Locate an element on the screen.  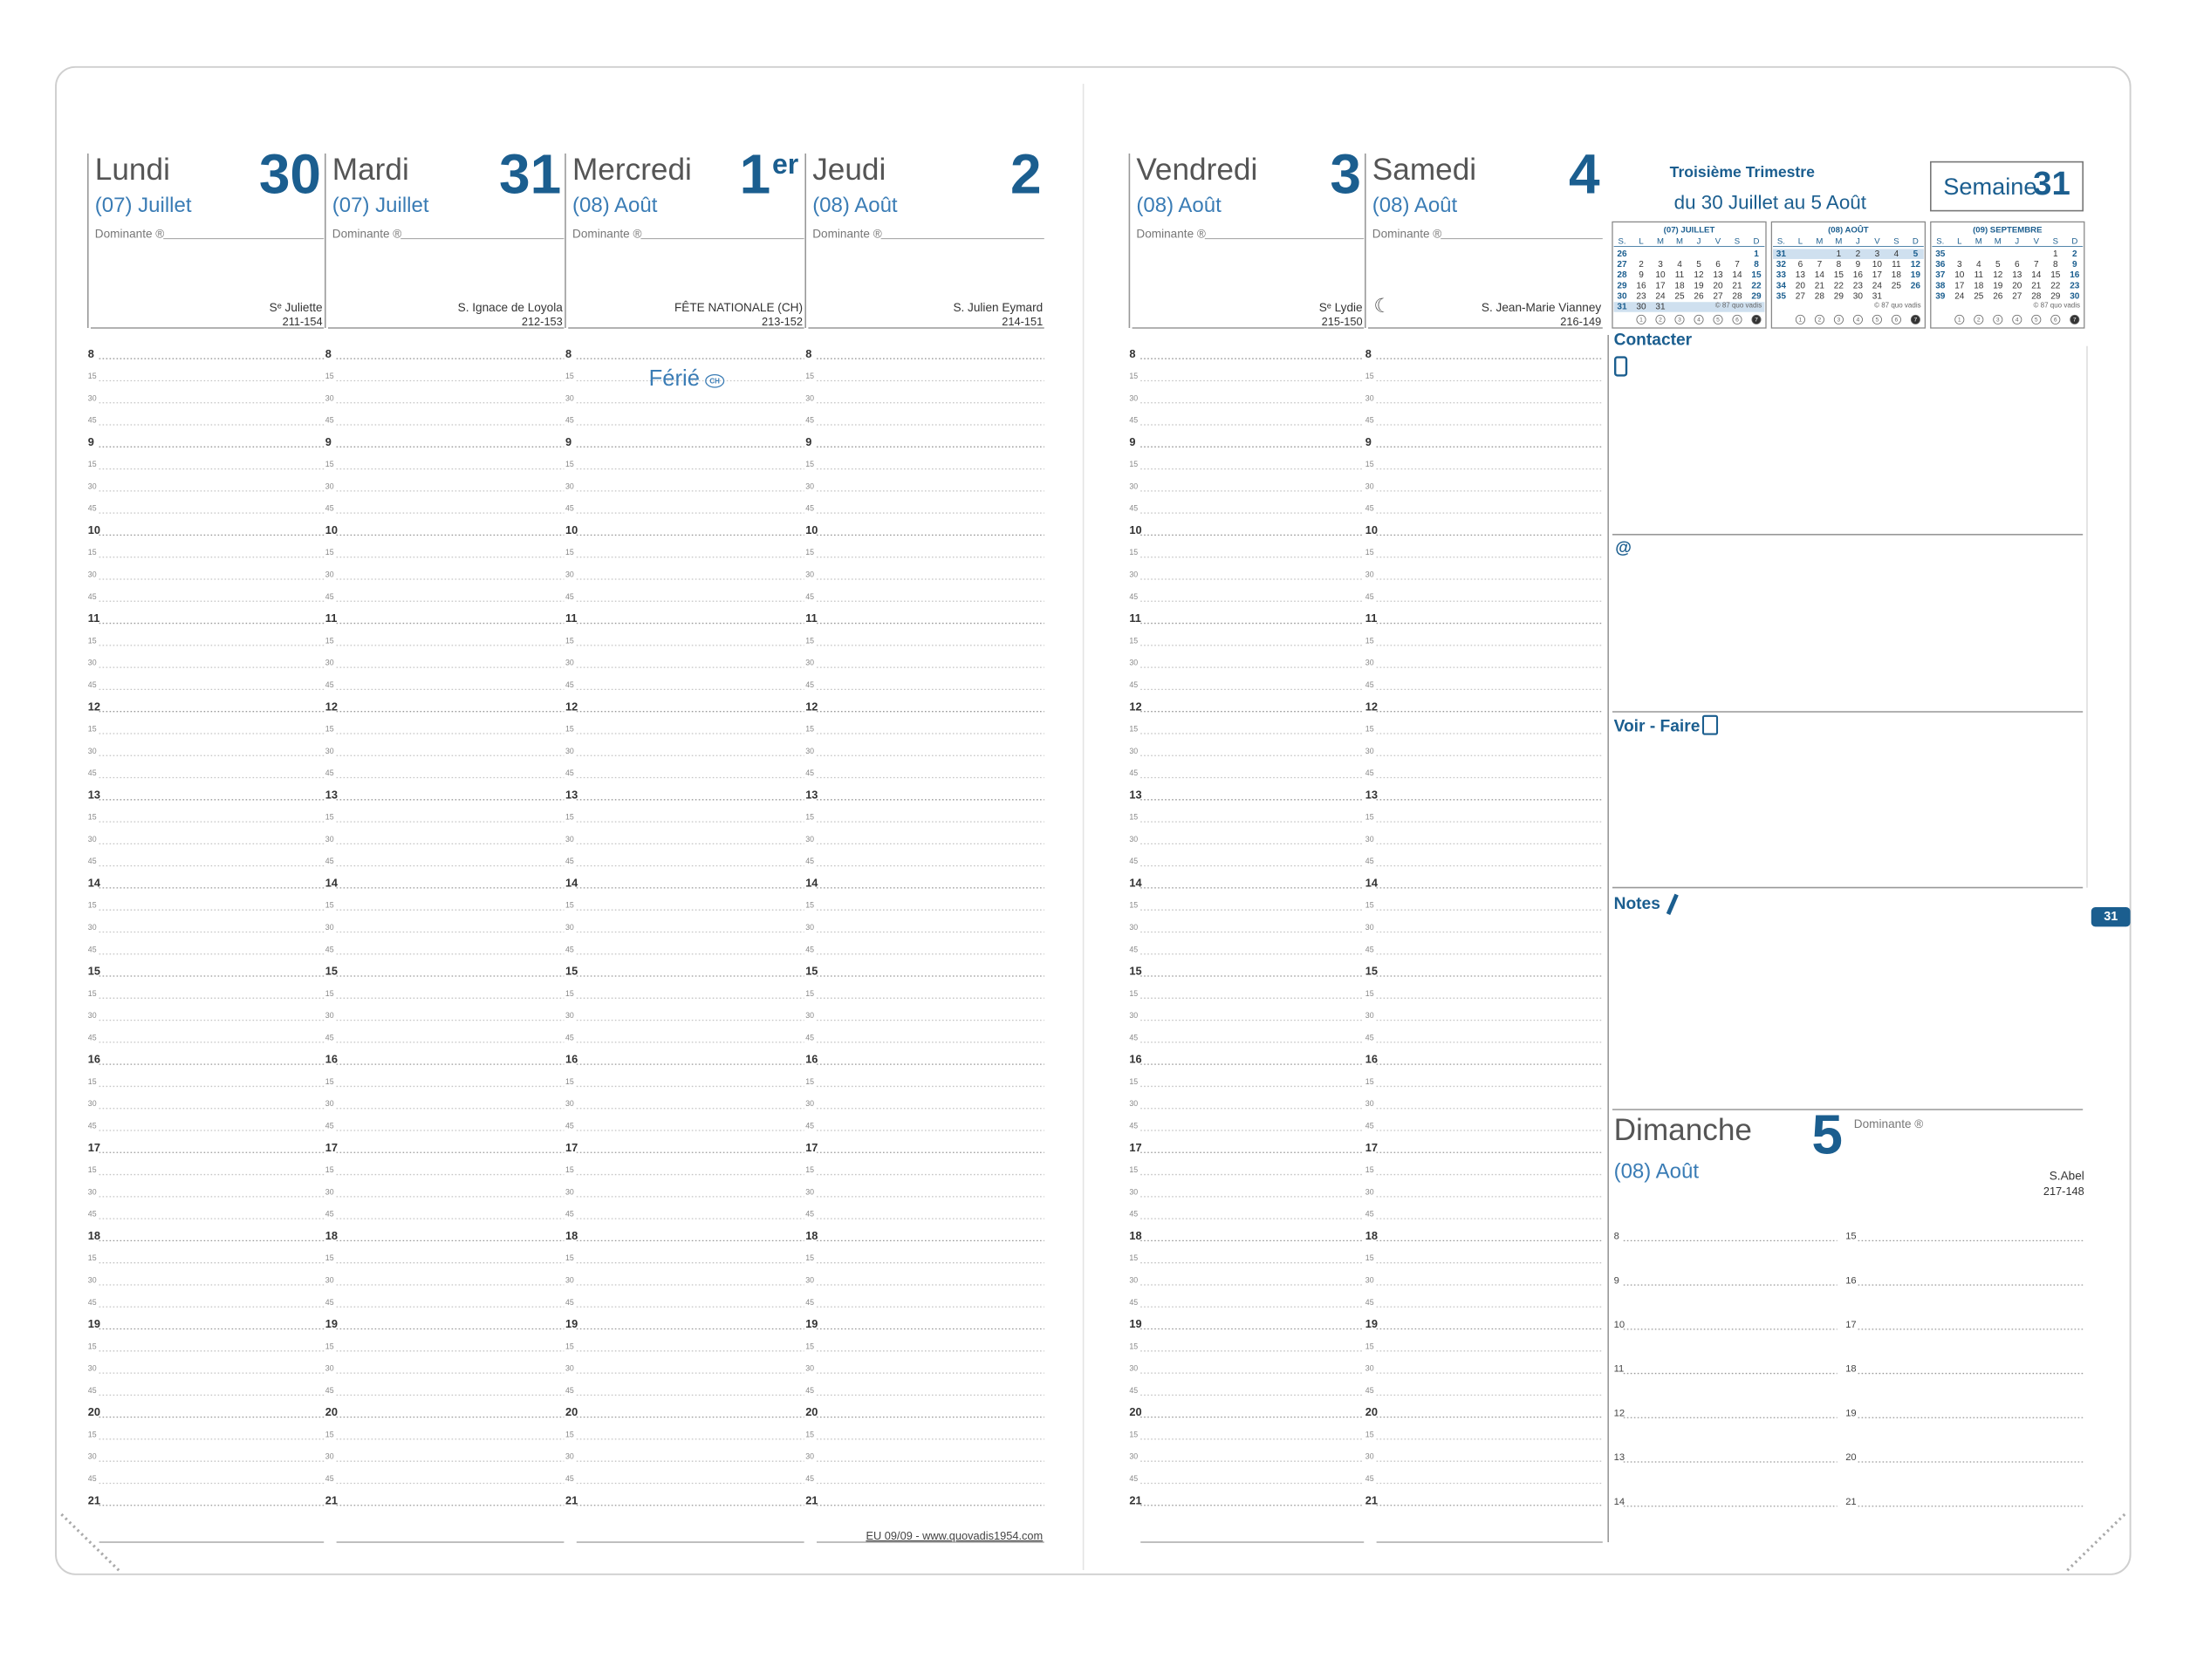
phone-icon is located at coordinates (1621, 366).